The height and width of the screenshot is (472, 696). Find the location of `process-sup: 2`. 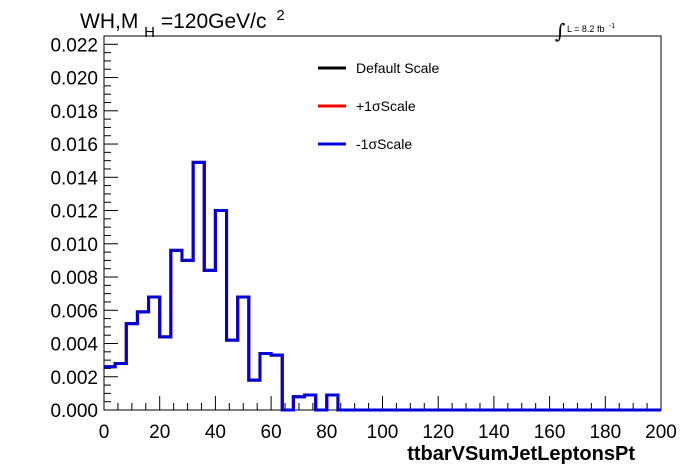

process-sup: 2 is located at coordinates (280, 15).